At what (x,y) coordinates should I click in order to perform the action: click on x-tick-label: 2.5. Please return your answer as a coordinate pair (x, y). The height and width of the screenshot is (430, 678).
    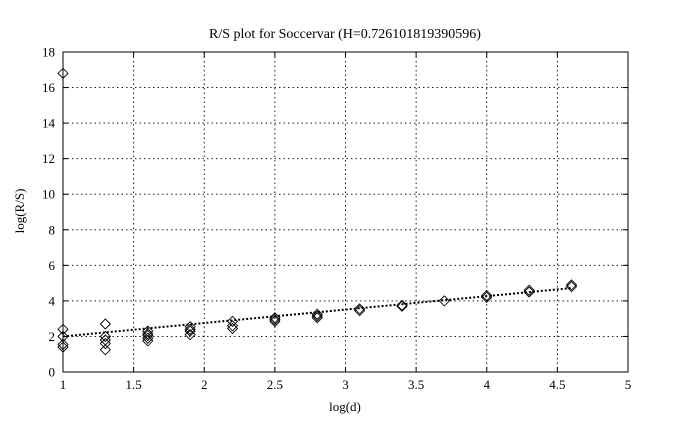
    Looking at the image, I should click on (275, 384).